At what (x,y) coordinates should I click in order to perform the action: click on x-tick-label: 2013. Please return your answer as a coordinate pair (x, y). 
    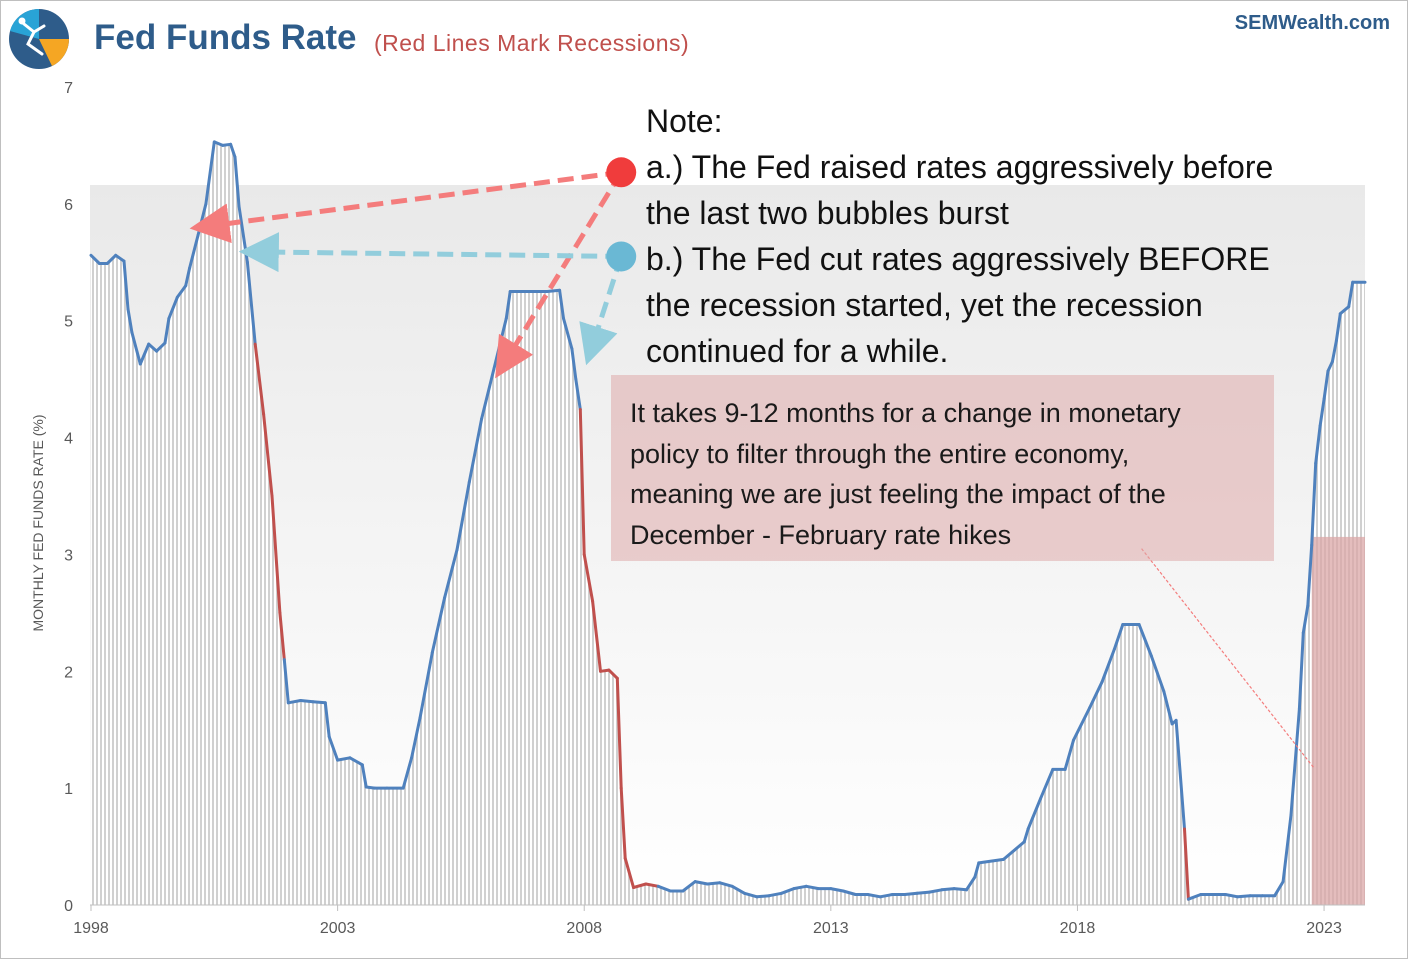
    Looking at the image, I should click on (831, 928).